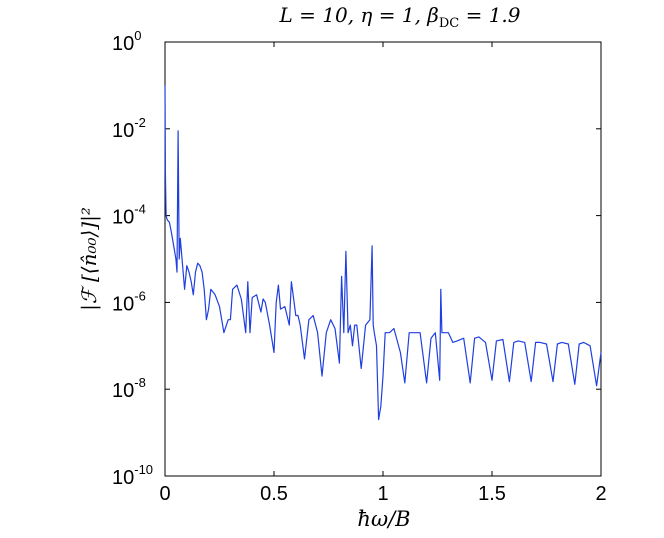  What do you see at coordinates (600, 494) in the screenshot?
I see `x-tick-label: 2` at bounding box center [600, 494].